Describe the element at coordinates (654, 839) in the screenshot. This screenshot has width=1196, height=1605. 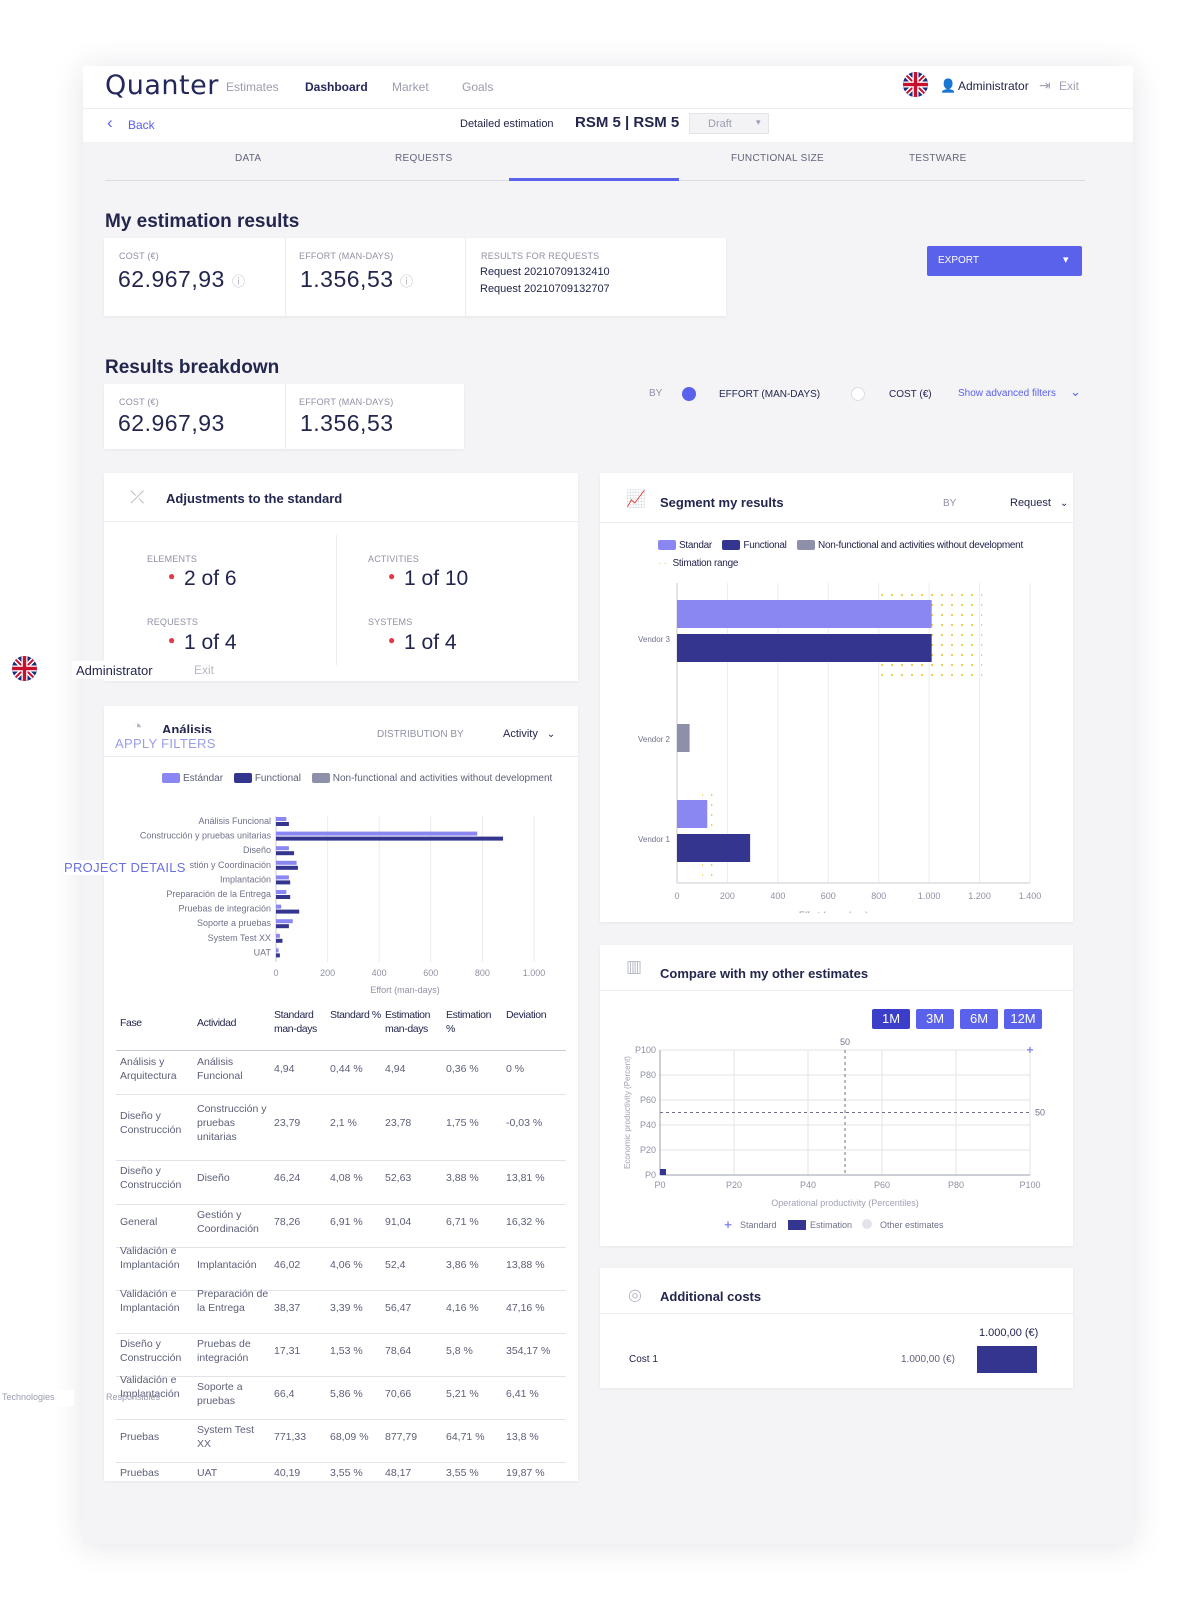
I see `category-label: Vendor 1` at that location.